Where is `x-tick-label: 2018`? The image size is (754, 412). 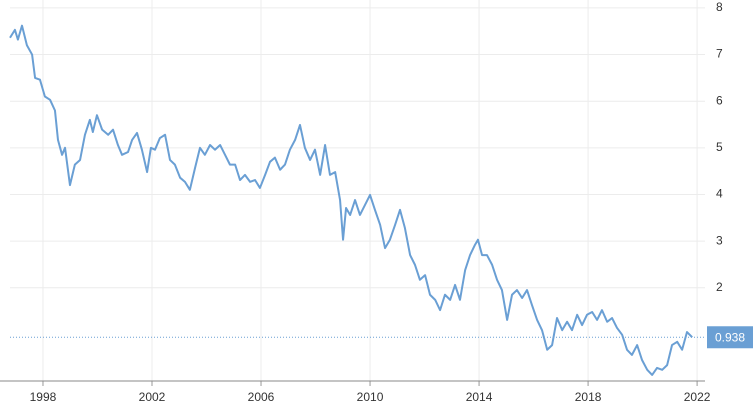
x-tick-label: 2018 is located at coordinates (588, 397).